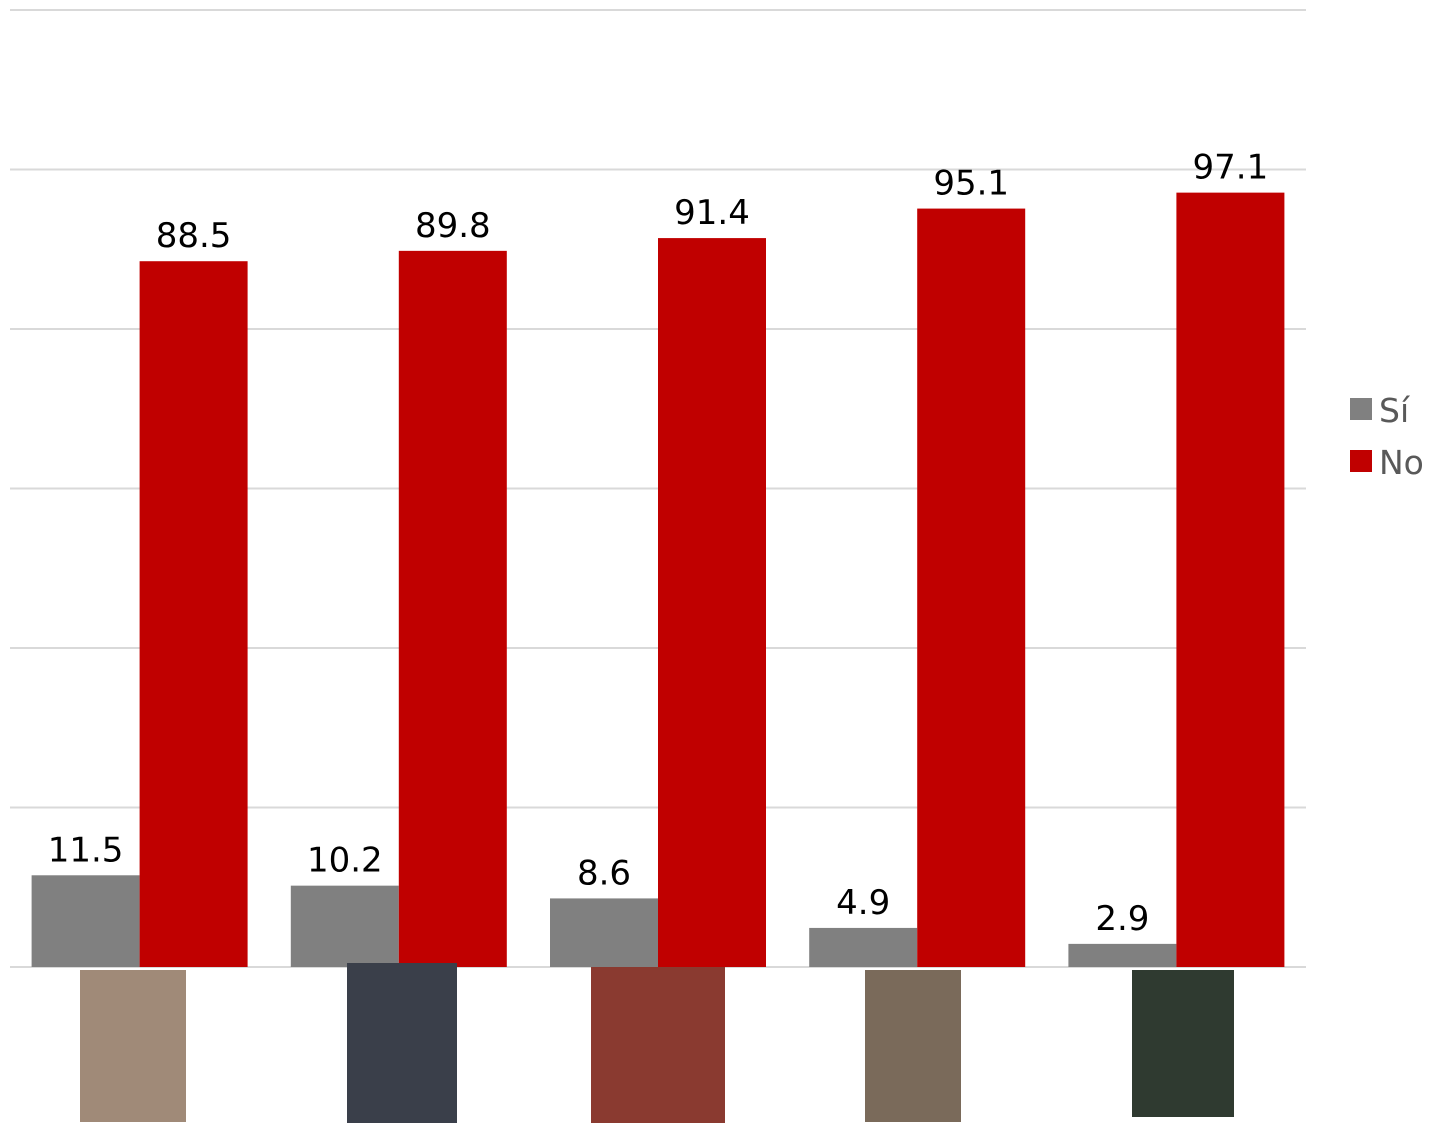  I want to click on value-label: 88.5, so click(194, 236).